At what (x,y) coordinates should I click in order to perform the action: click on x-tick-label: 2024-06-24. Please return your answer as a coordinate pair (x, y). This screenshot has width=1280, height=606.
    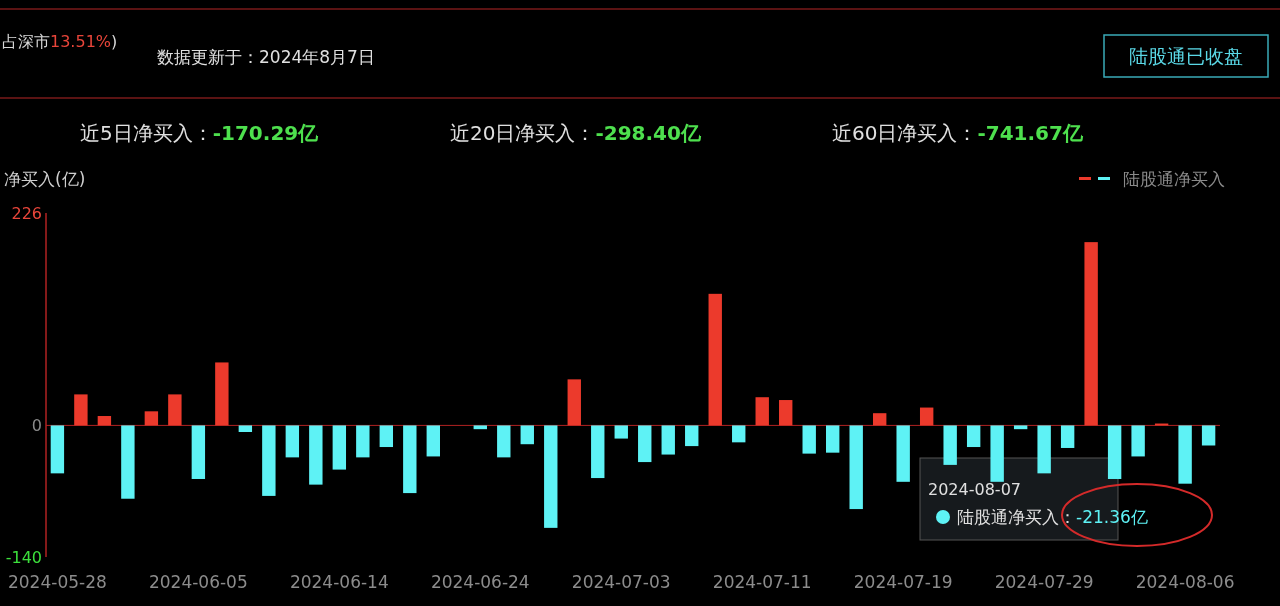
    Looking at the image, I should click on (480, 582).